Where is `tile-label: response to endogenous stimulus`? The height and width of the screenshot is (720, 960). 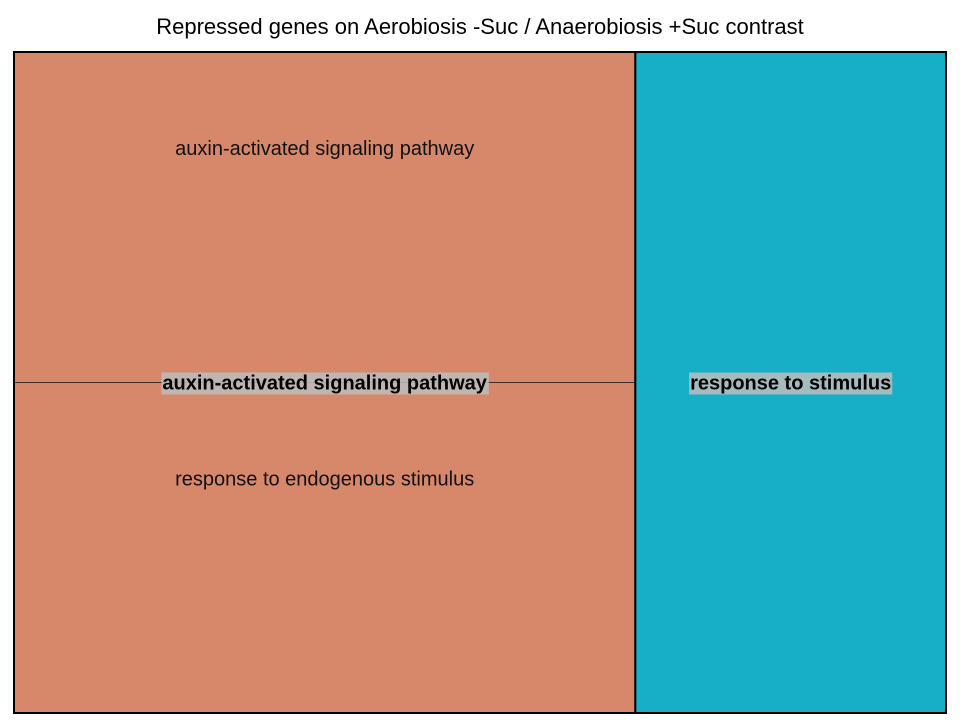 tile-label: response to endogenous stimulus is located at coordinates (324, 479).